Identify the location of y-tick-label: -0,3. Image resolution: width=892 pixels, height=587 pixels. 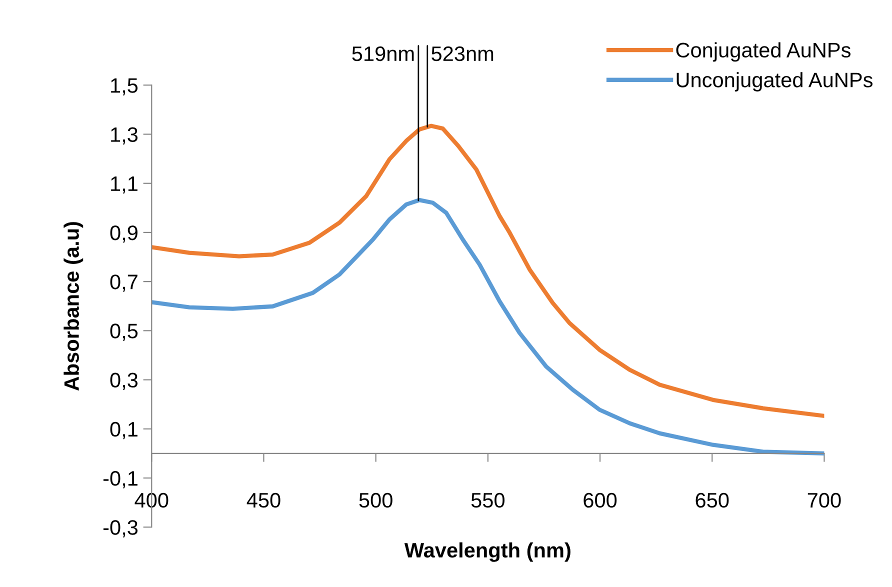
(120, 529).